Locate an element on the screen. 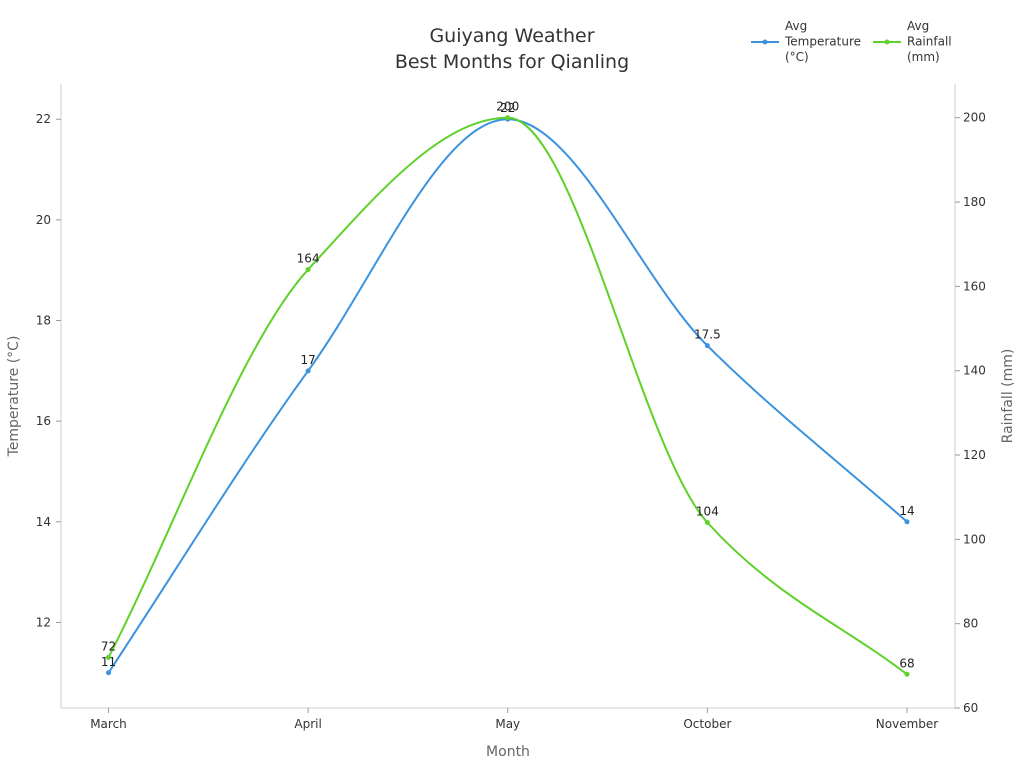  chart-subtitle: Best Months for Qianling is located at coordinates (512, 62).